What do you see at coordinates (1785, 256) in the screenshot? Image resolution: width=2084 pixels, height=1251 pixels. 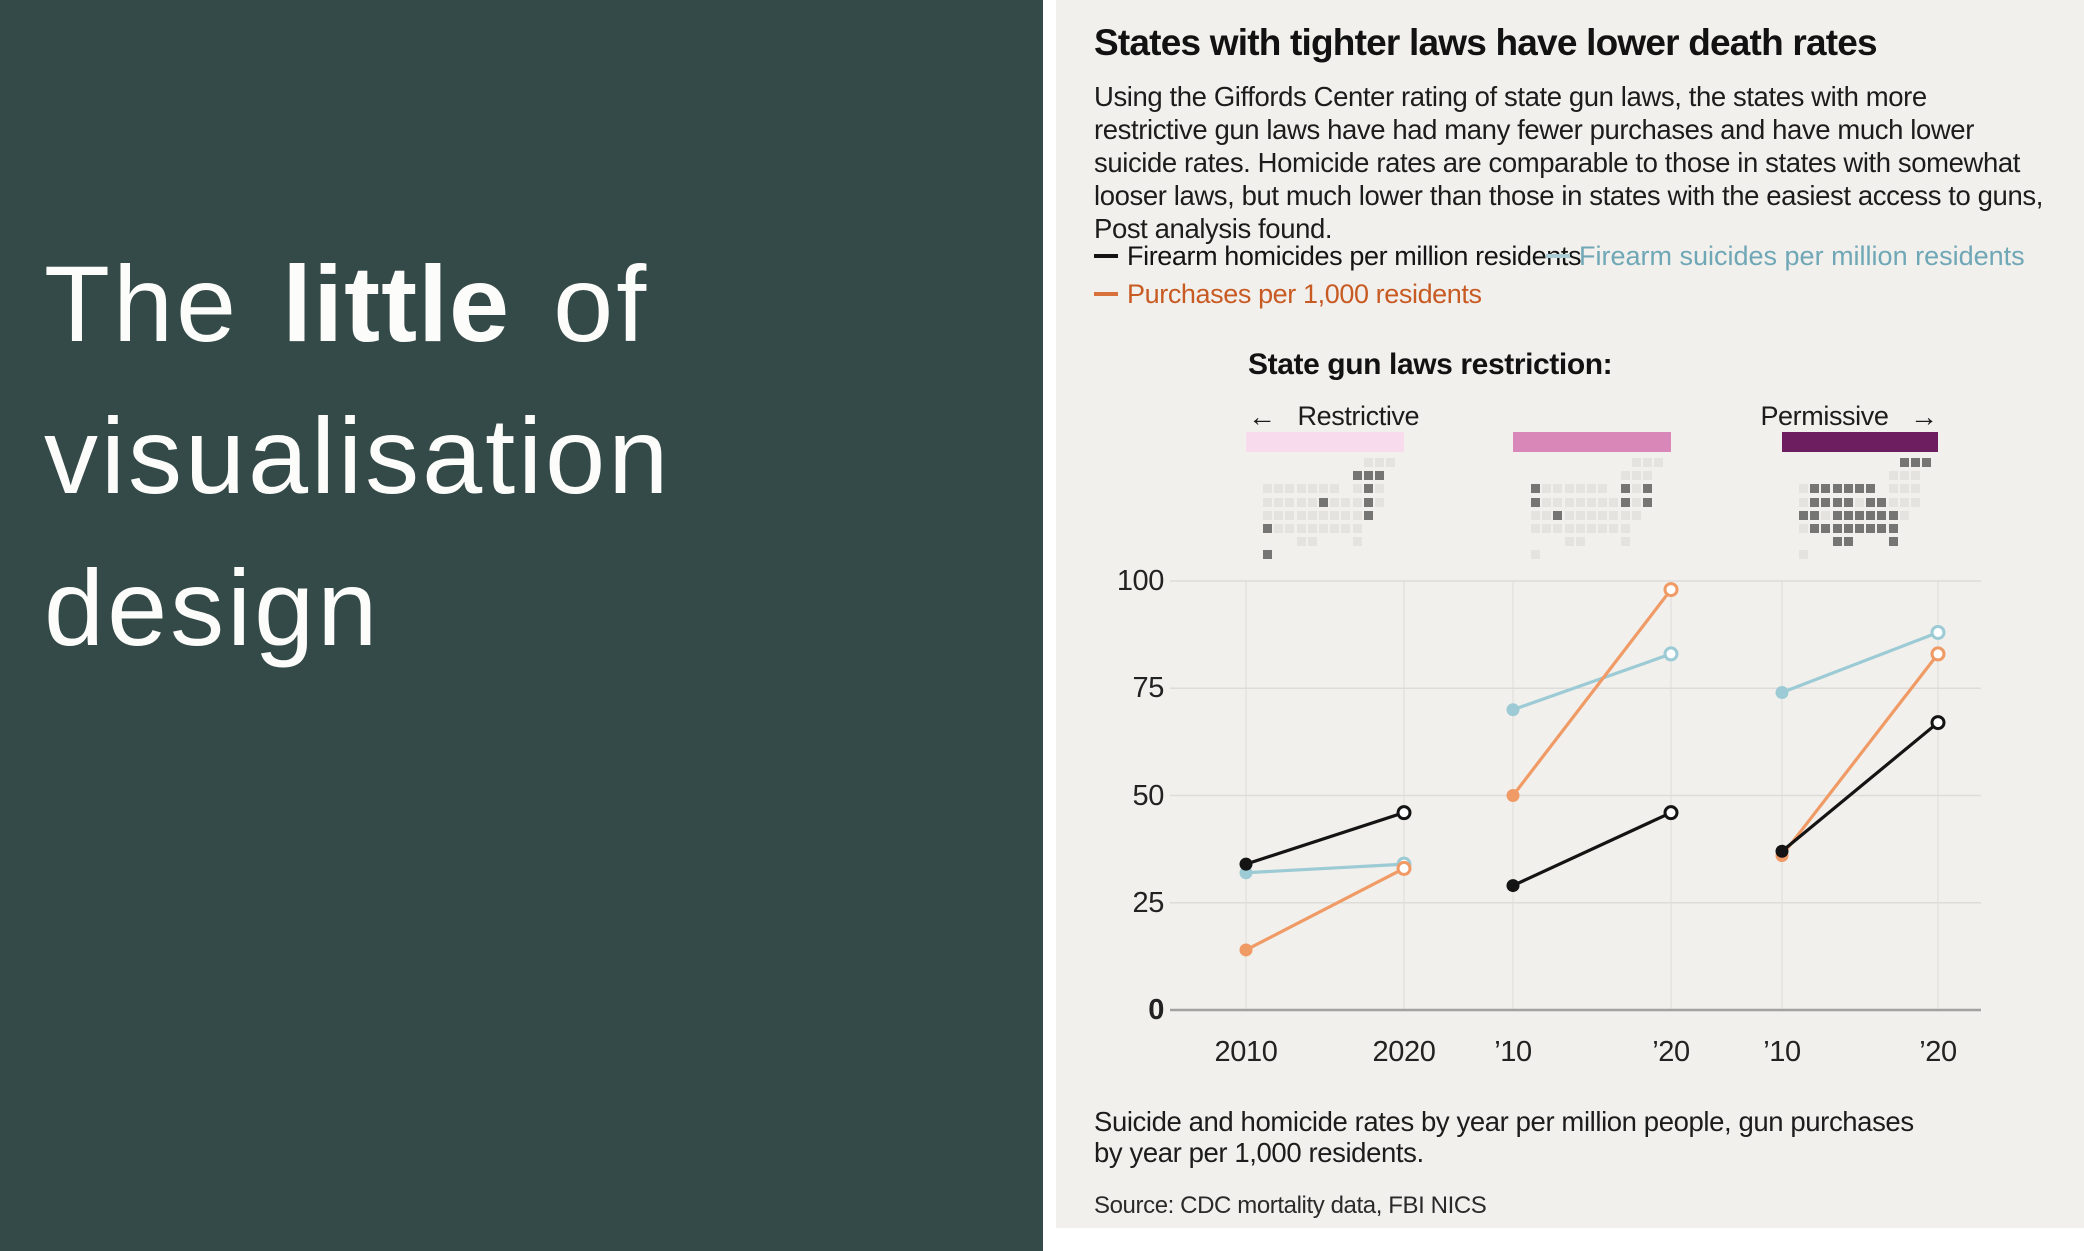 I see `legend-item-suicides: Firearm suicides per million residents` at bounding box center [1785, 256].